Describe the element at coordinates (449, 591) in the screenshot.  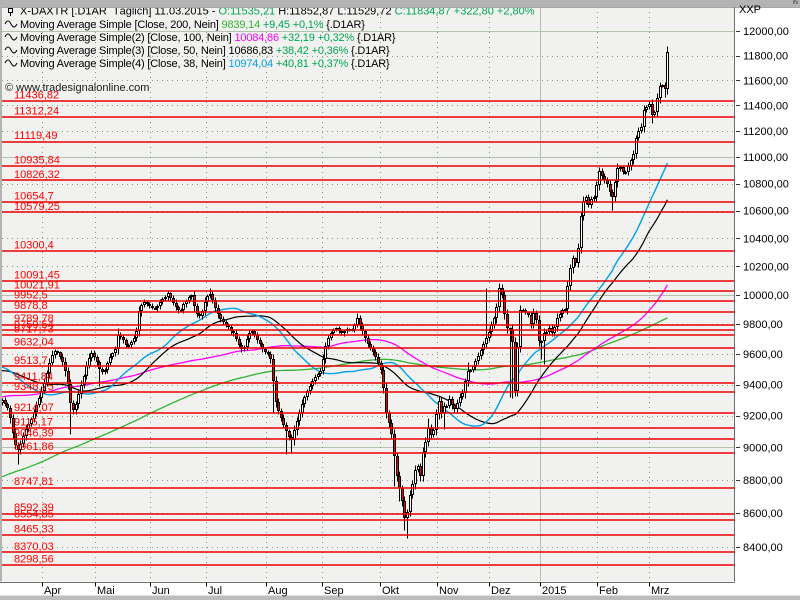
I see `svg-text: Nov` at that location.